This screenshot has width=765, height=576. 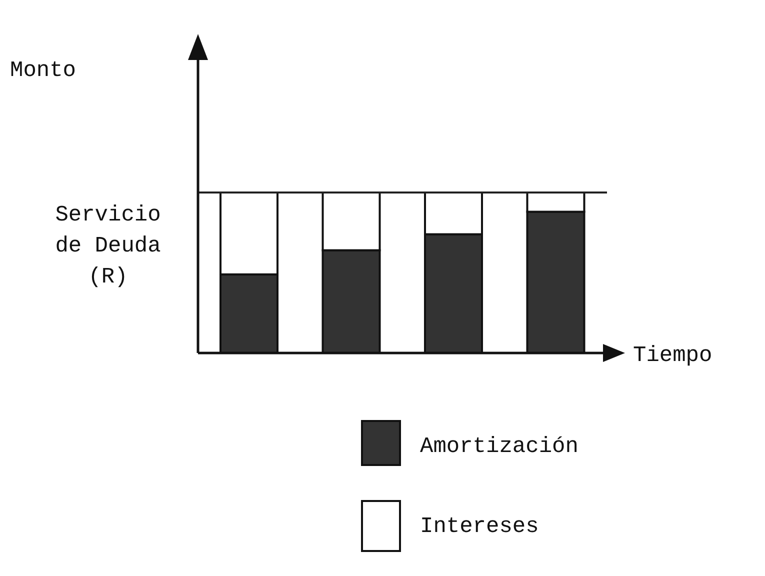 What do you see at coordinates (108, 246) in the screenshot?
I see `ref-line-label: Servicio de Deuda (R)` at bounding box center [108, 246].